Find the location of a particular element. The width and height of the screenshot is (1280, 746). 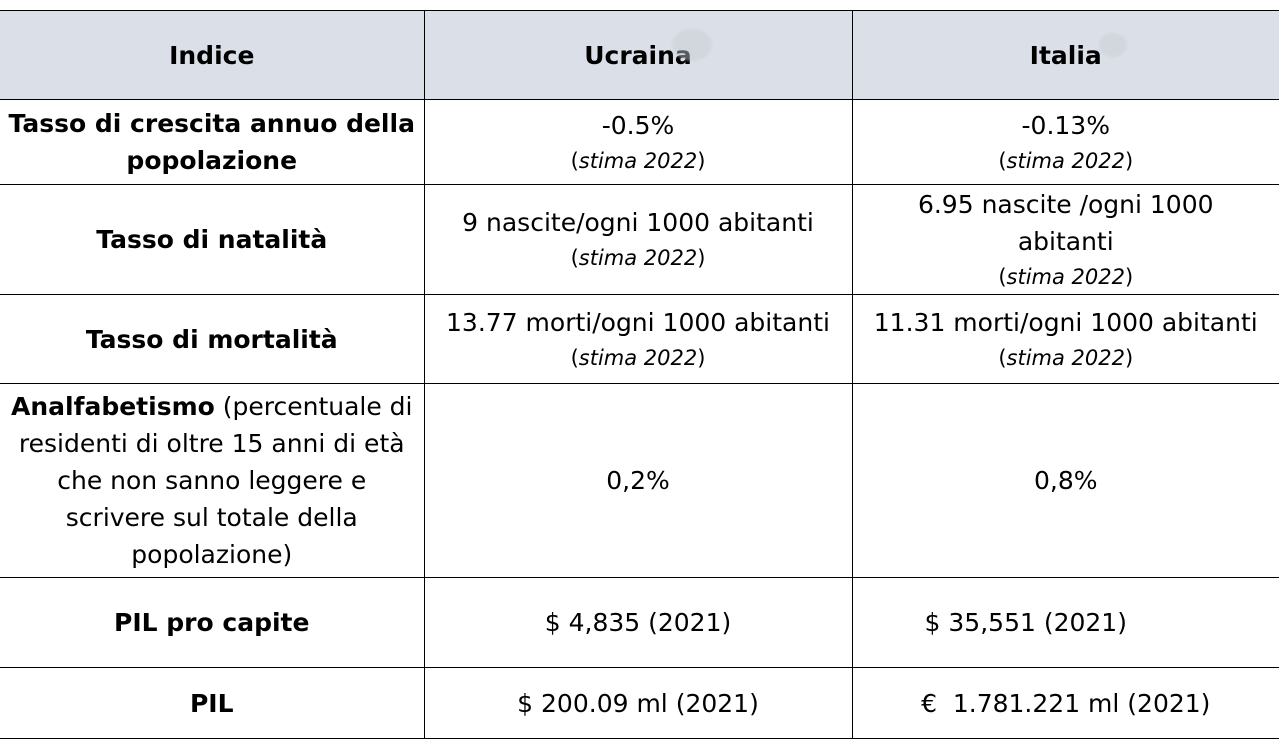

row-label: Tasso di mortalità is located at coordinates (212, 339).